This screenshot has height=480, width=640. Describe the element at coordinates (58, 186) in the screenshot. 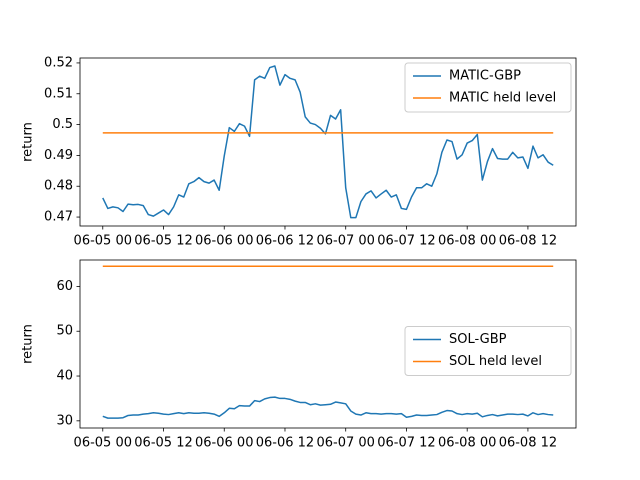

I see `y-tick-label: 0.48` at that location.